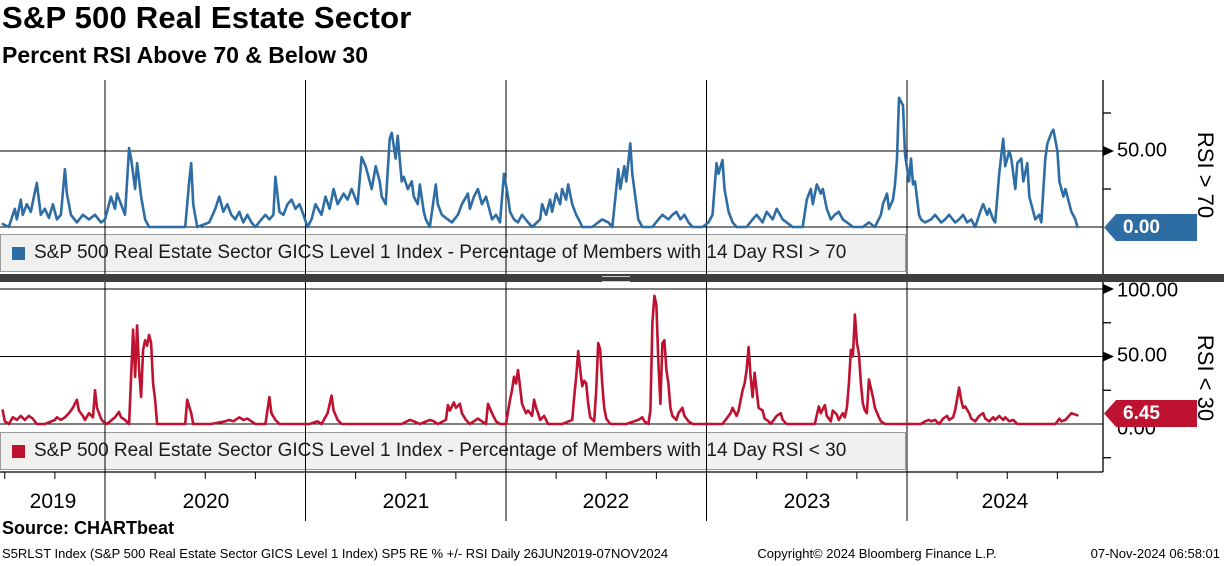  I want to click on bottom-axis-tick-50: 50.00, so click(1142, 355).